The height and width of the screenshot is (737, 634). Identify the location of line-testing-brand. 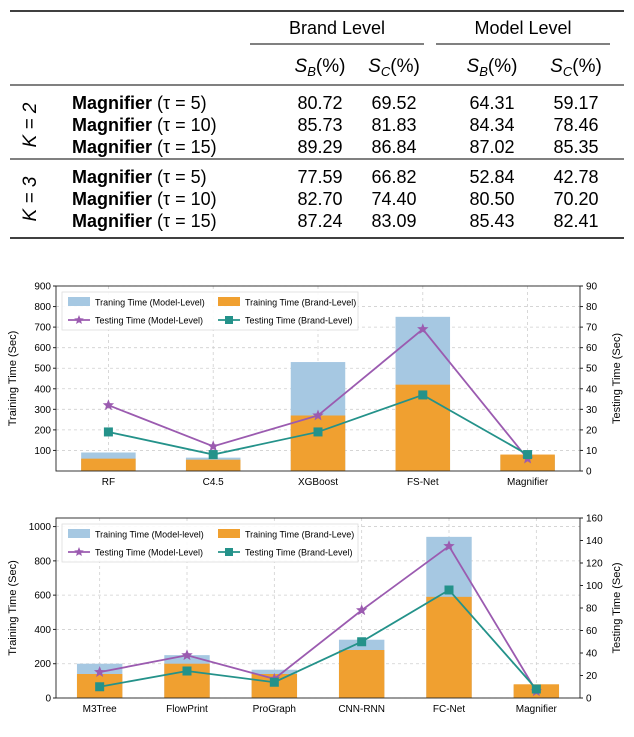
(318, 639).